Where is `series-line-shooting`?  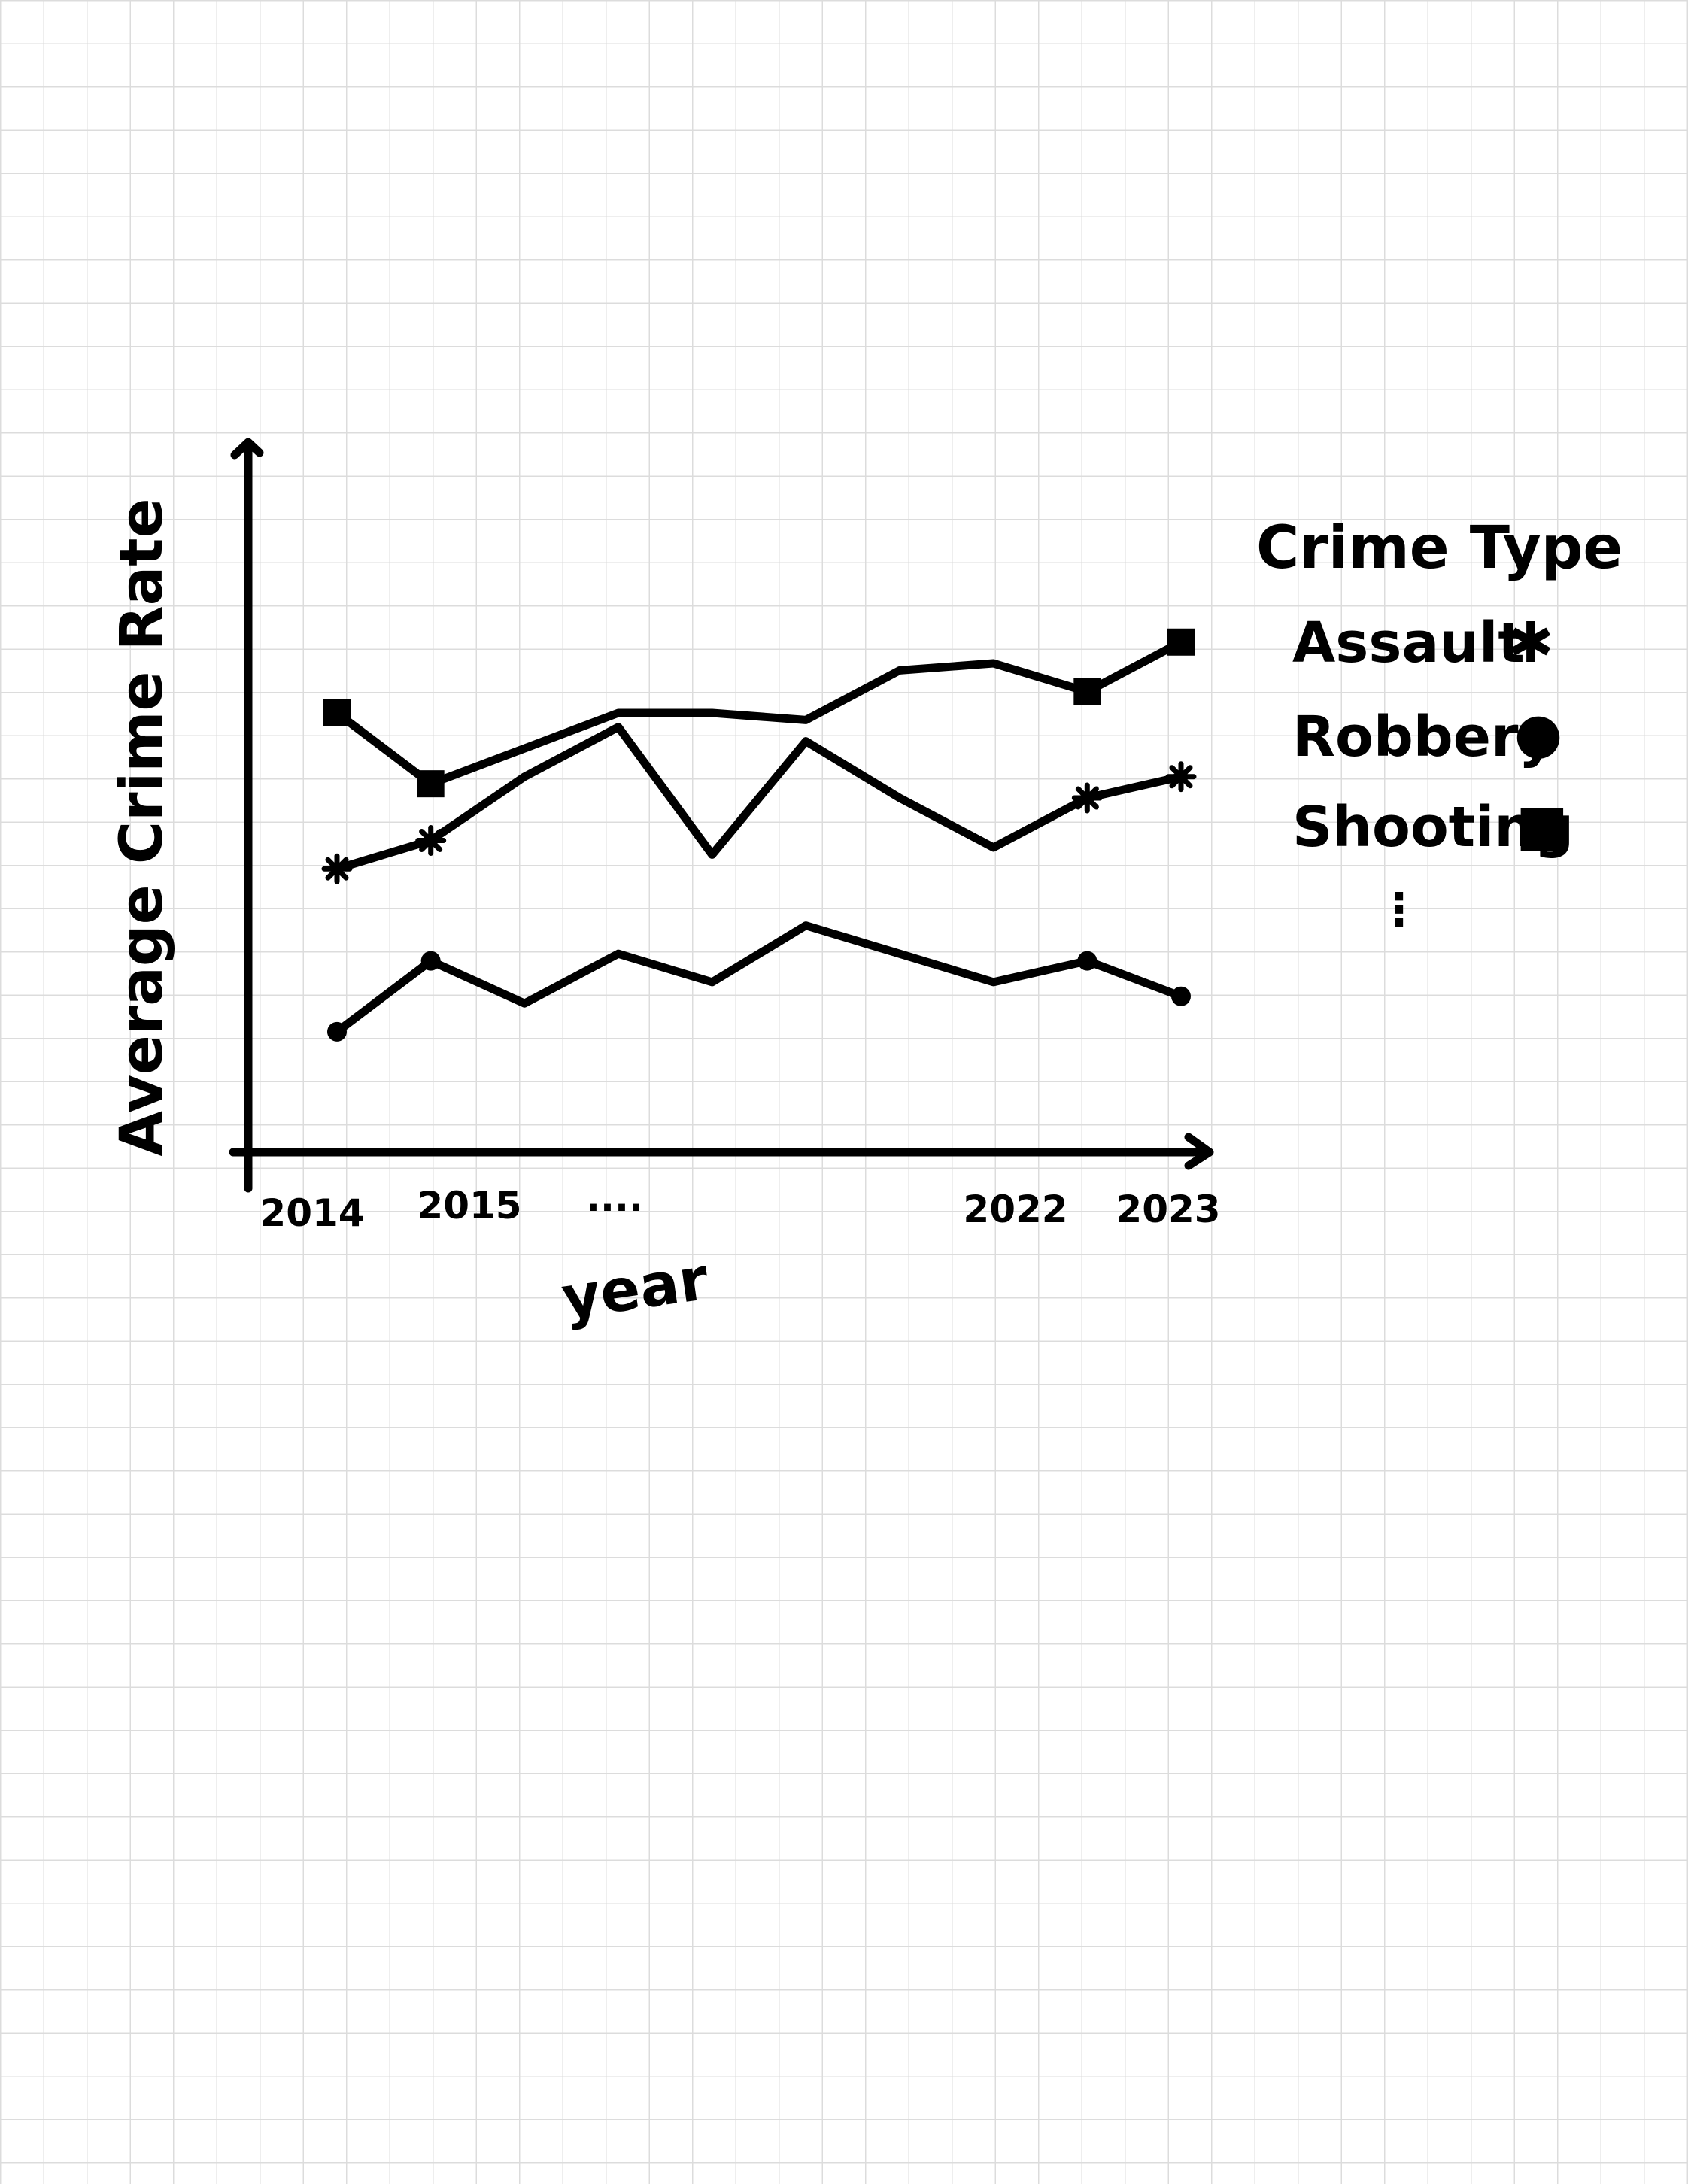 series-line-shooting is located at coordinates (759, 713).